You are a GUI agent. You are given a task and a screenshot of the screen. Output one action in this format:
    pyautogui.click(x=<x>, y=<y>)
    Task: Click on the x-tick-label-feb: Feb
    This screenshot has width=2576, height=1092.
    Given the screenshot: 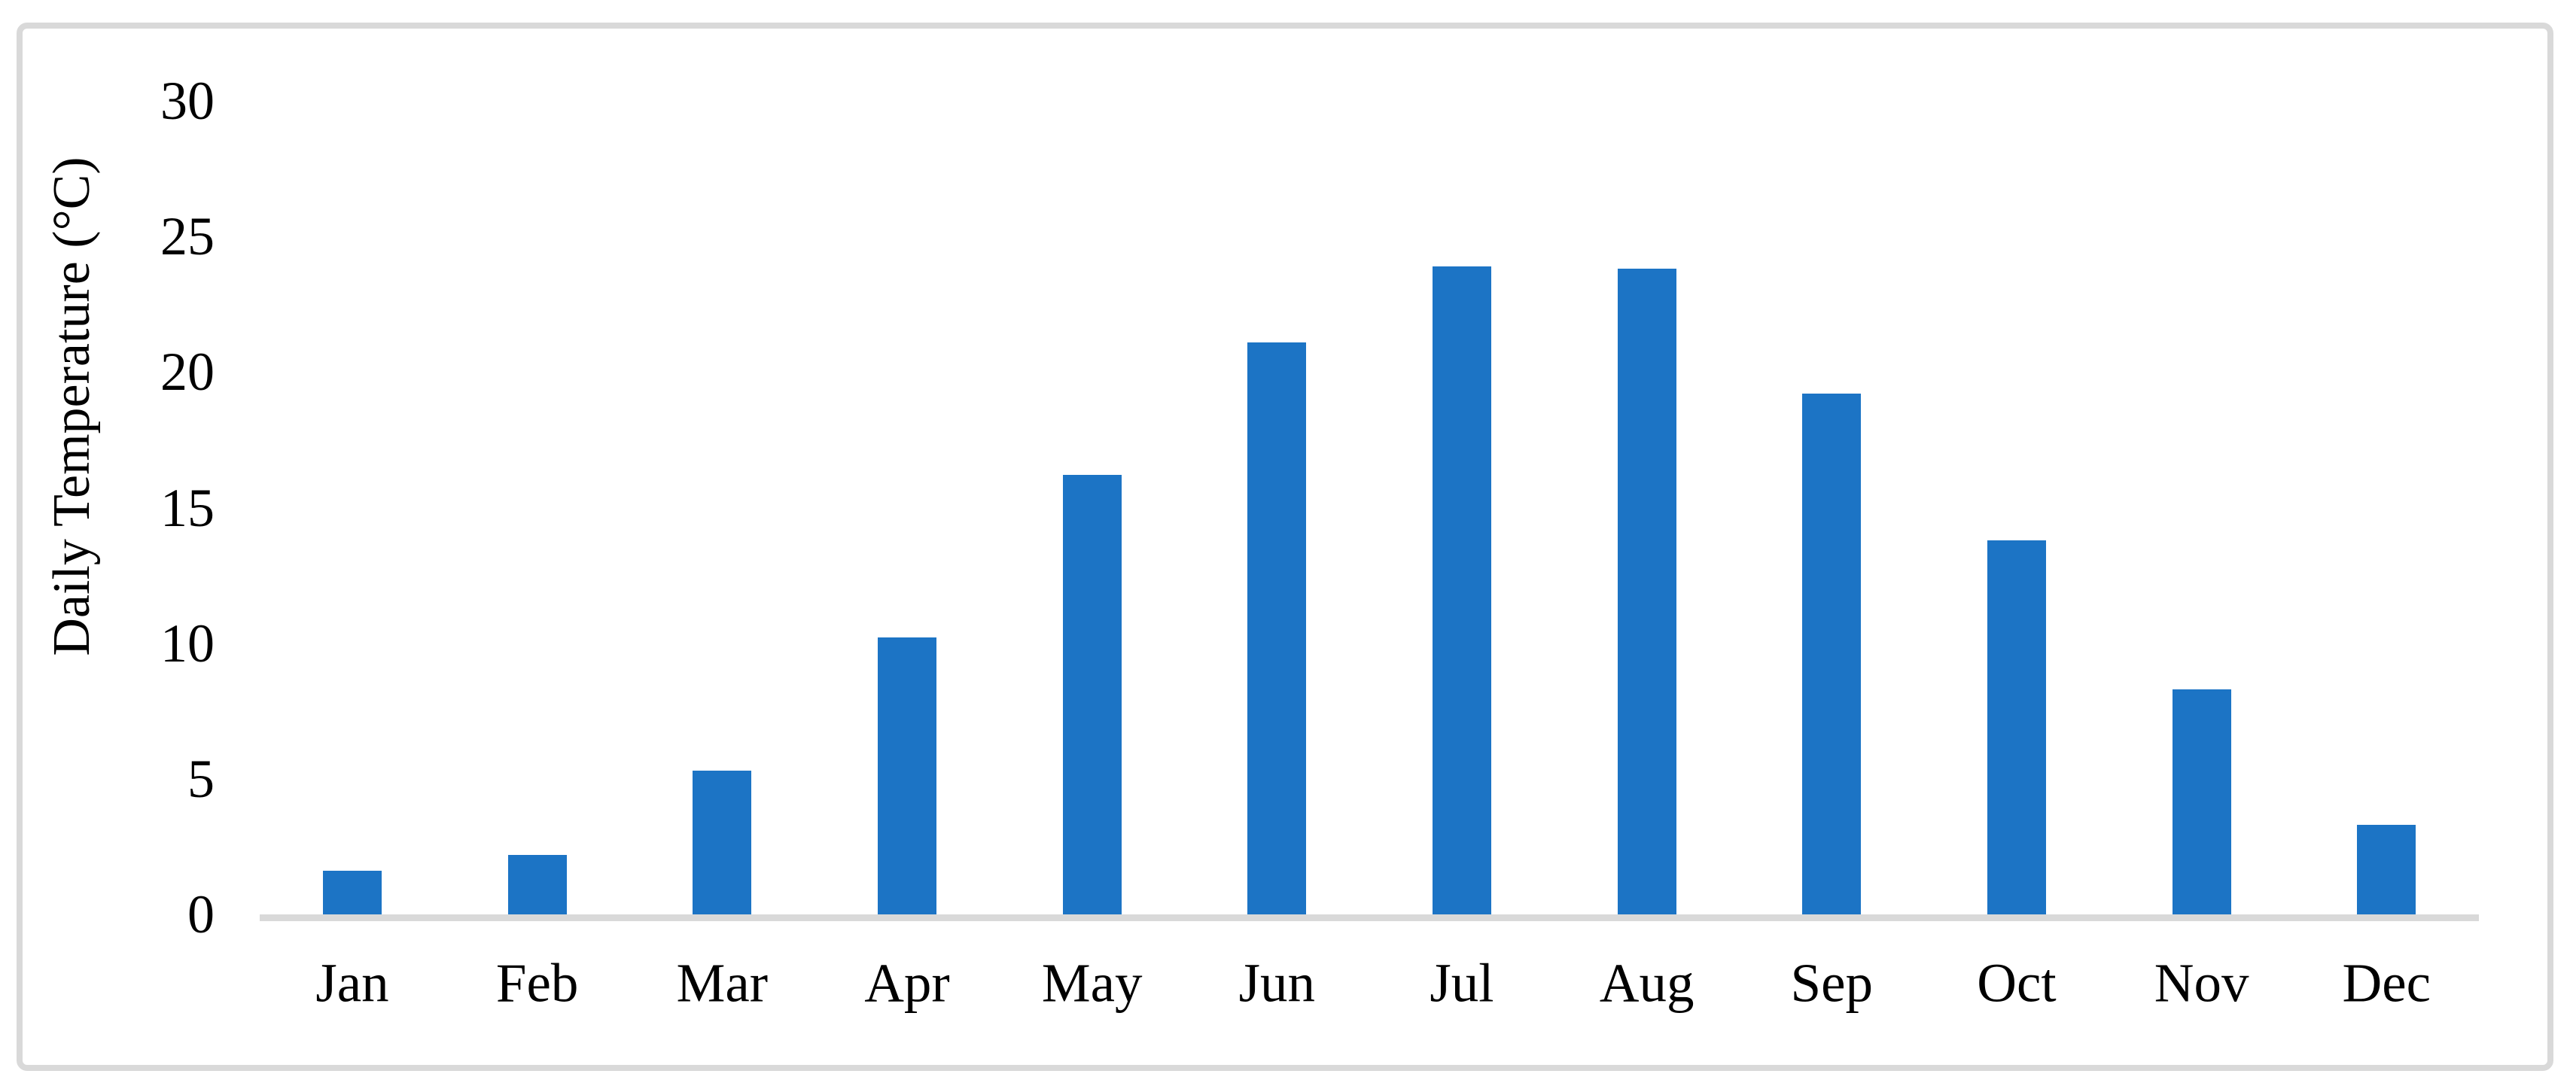 What is the action you would take?
    pyautogui.click(x=537, y=983)
    